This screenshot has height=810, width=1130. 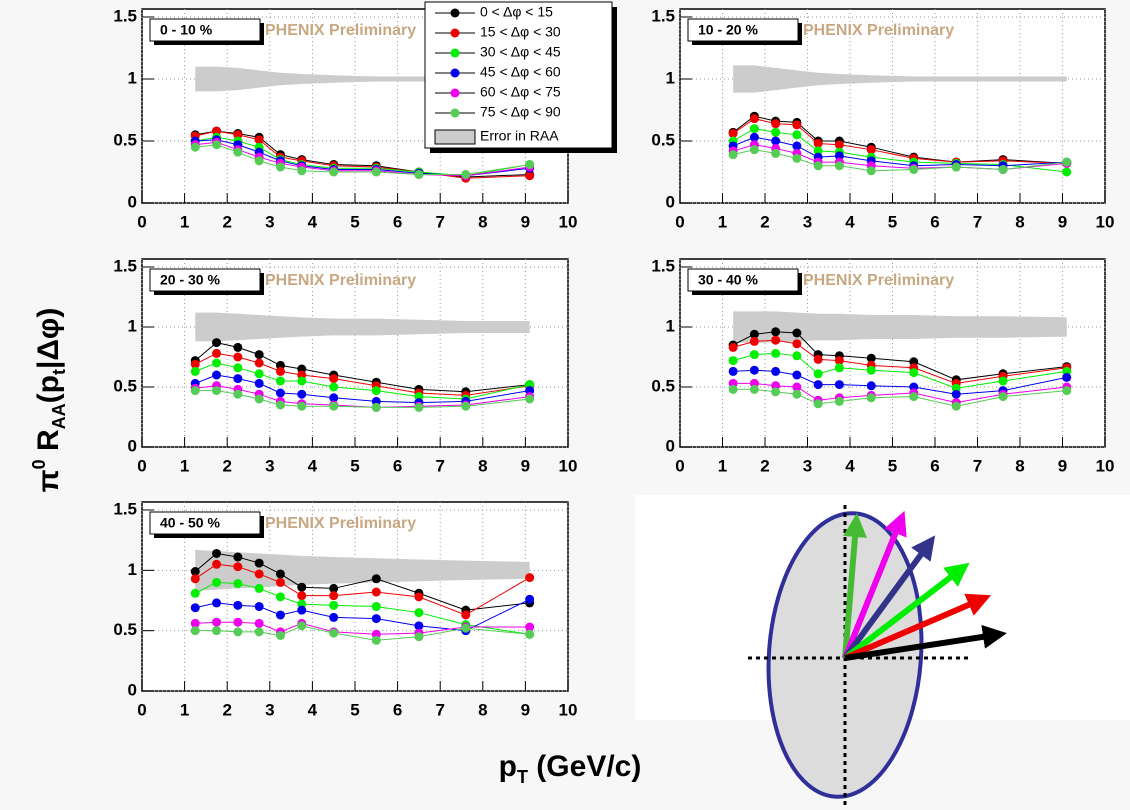 What do you see at coordinates (439, 465) in the screenshot?
I see `x-tick-label: 7` at bounding box center [439, 465].